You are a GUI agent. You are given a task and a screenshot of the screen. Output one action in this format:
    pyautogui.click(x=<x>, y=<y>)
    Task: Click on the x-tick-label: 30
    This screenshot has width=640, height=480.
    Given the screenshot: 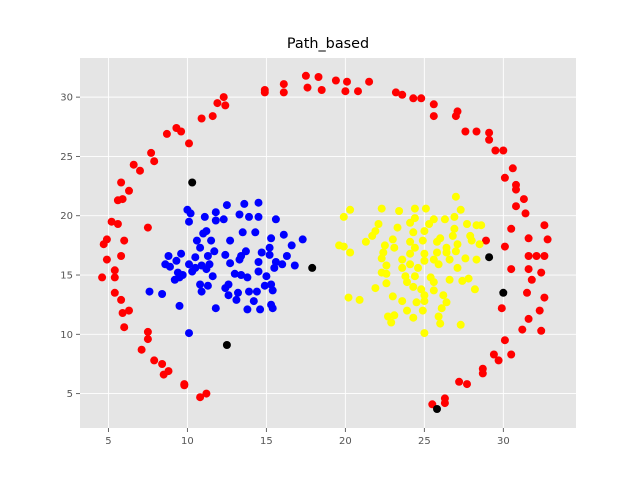 What is the action you would take?
    pyautogui.click(x=503, y=441)
    